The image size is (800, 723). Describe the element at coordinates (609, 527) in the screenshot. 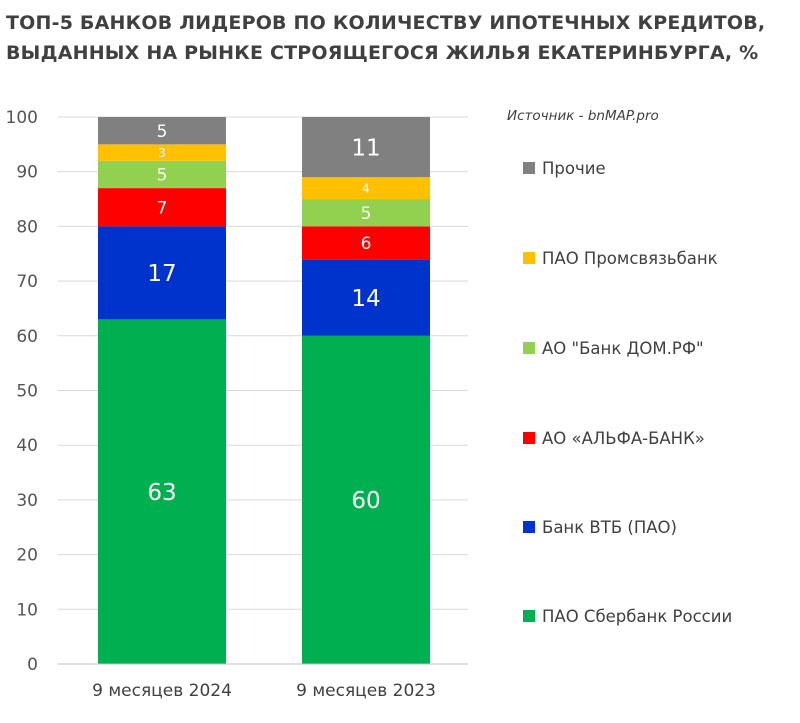

I see `legend-label: Банк ВТБ (ПАО)` at that location.